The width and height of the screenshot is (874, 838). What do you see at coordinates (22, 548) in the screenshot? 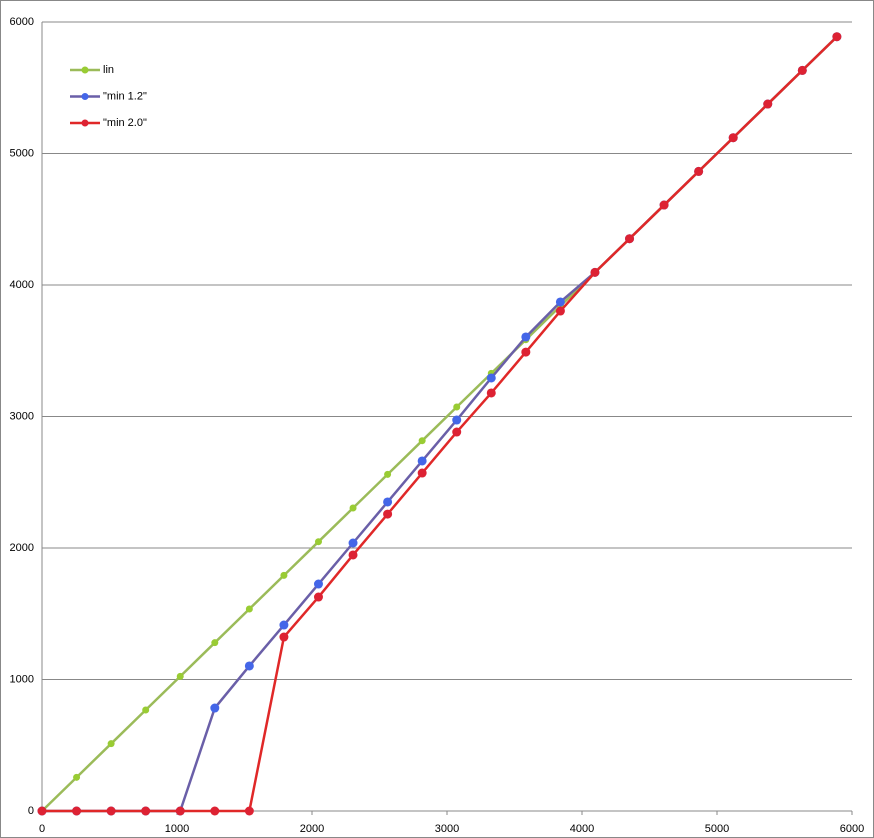
I see `y-tick-label: 2000` at bounding box center [22, 548].